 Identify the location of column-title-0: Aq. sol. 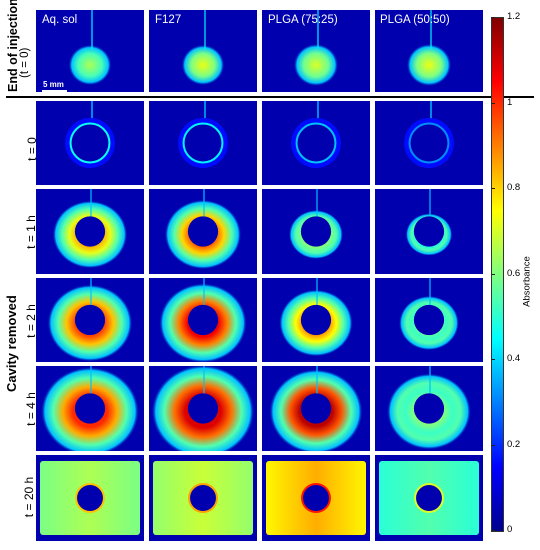
(60, 20).